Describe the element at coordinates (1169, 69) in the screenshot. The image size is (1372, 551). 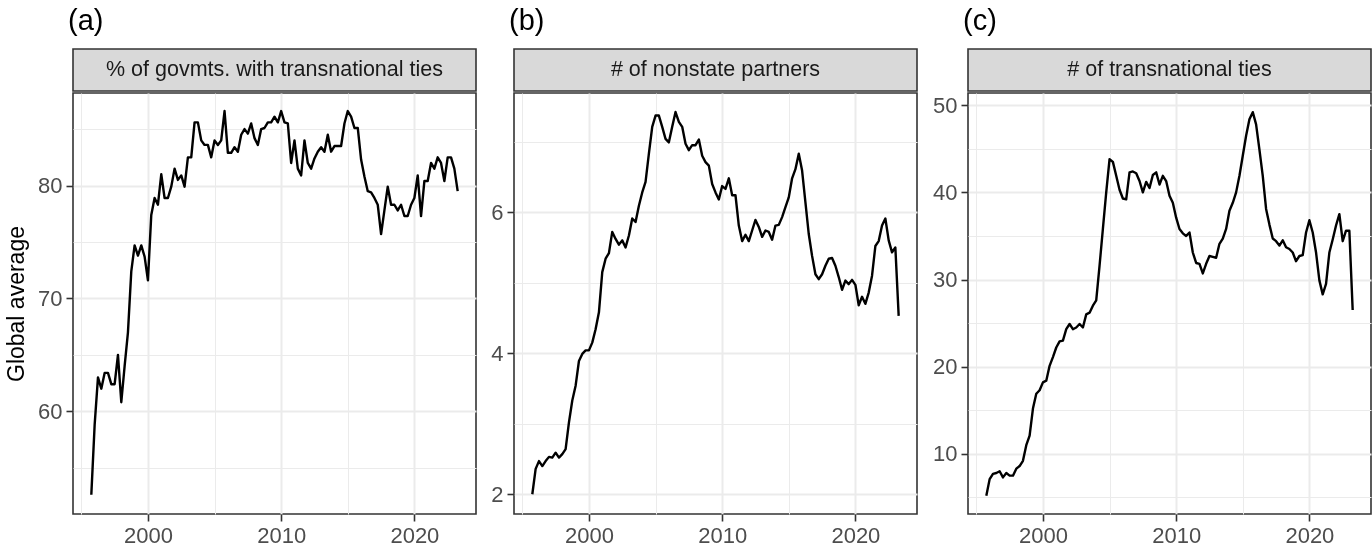
I see `chart-title: # of transnational ties` at that location.